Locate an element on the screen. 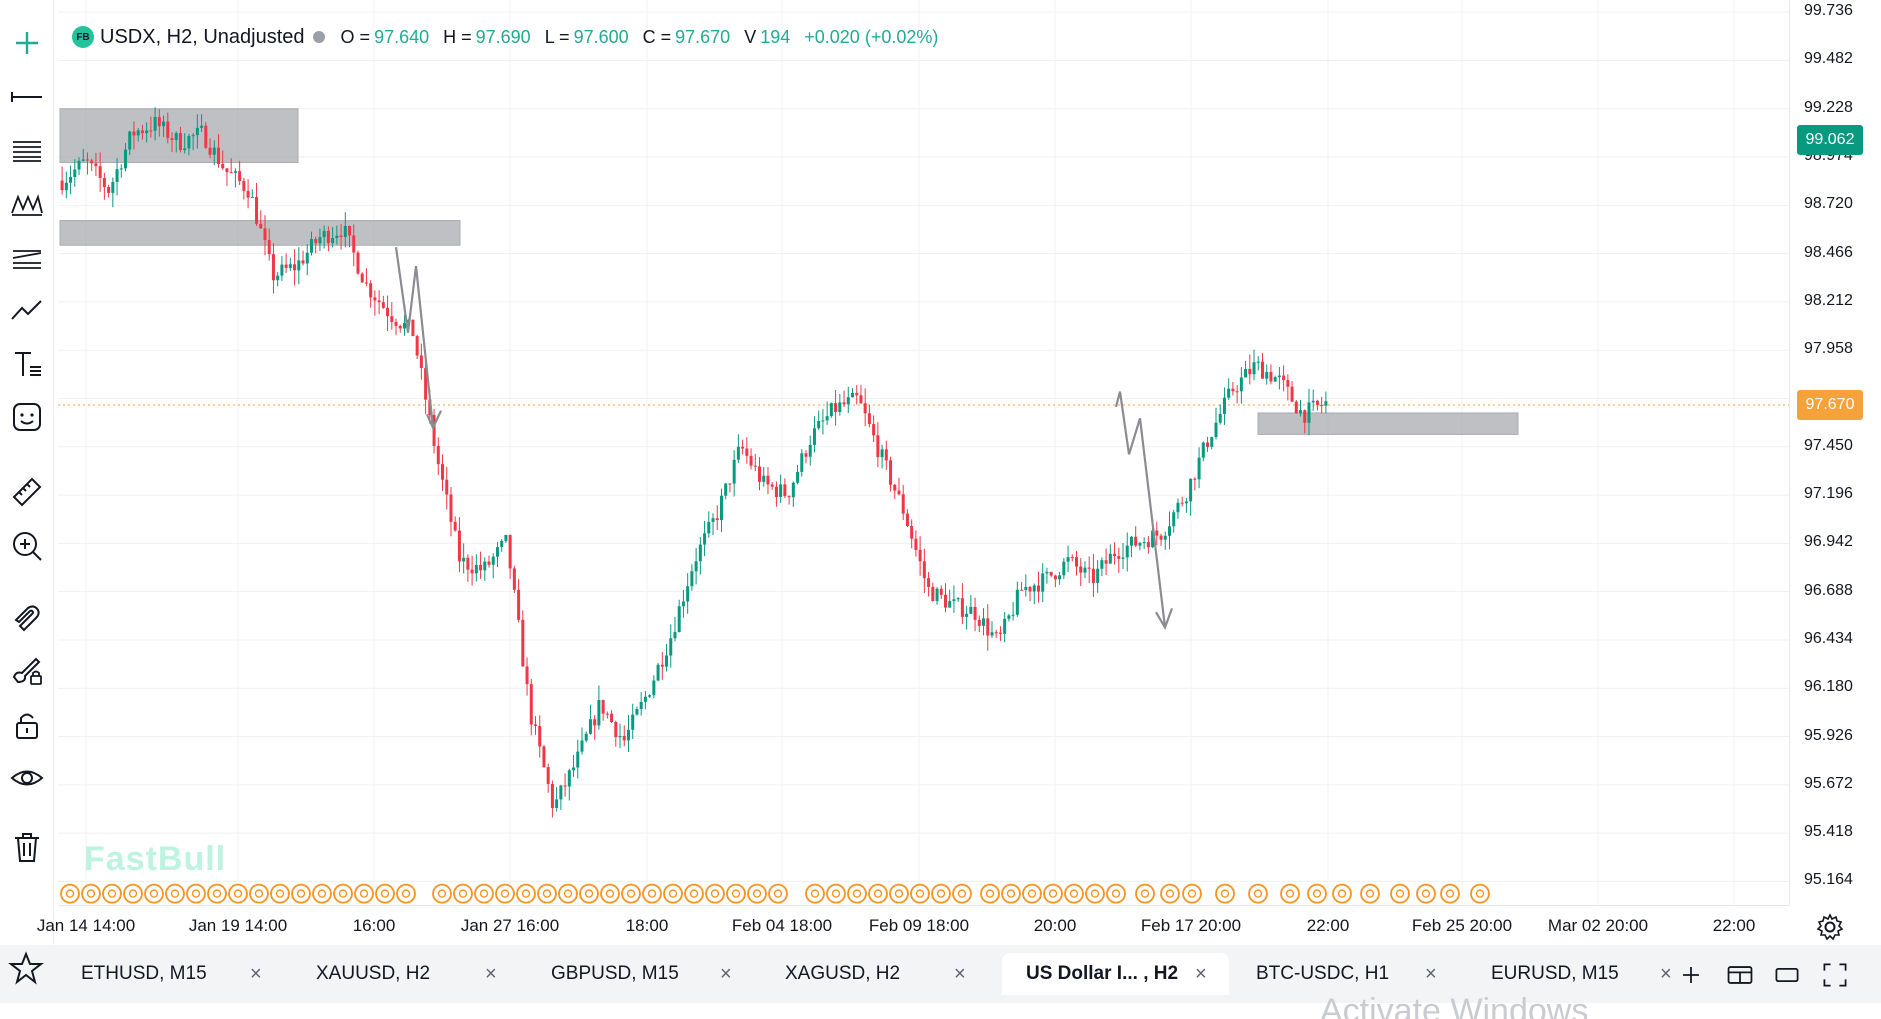 The height and width of the screenshot is (1019, 1881). symbol-tab: US Dollar I... , H2 × is located at coordinates (1115, 974).